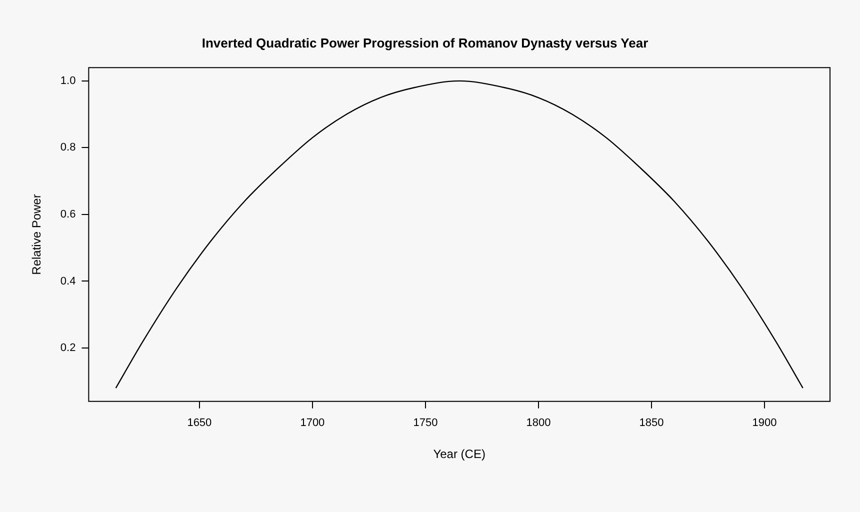  I want to click on x-tick-label: 1650, so click(199, 423).